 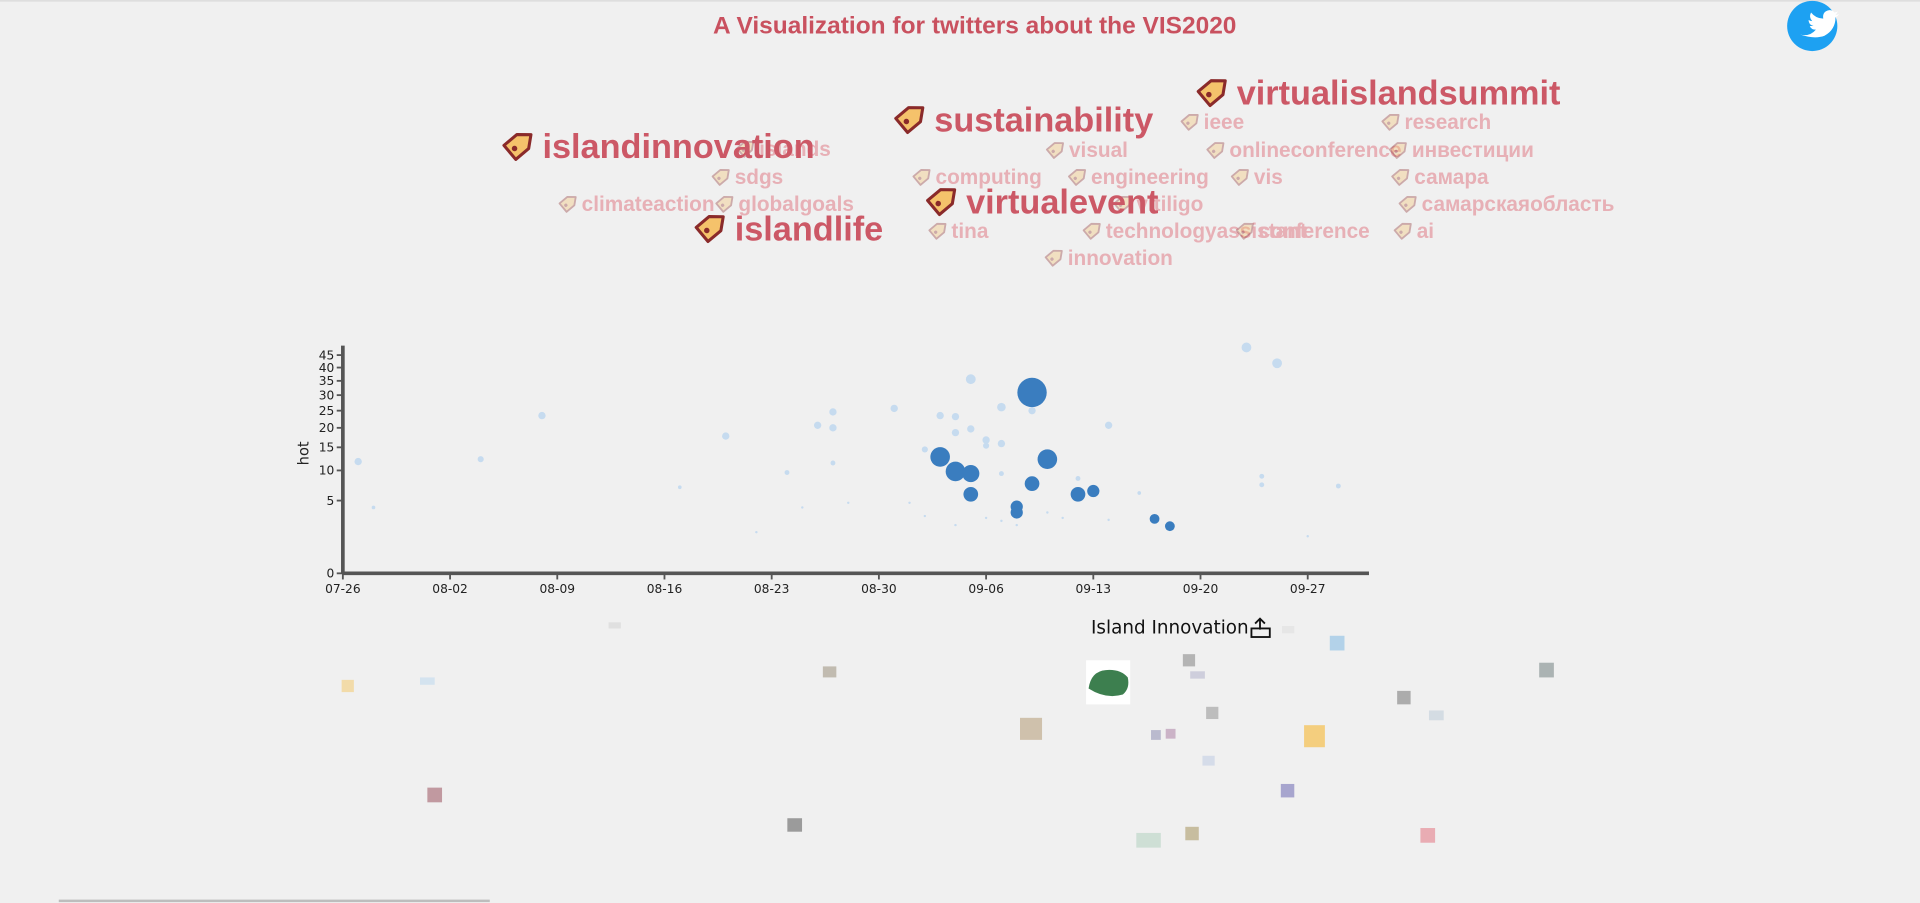 What do you see at coordinates (796, 204) in the screenshot?
I see `tag: globalgoals` at bounding box center [796, 204].